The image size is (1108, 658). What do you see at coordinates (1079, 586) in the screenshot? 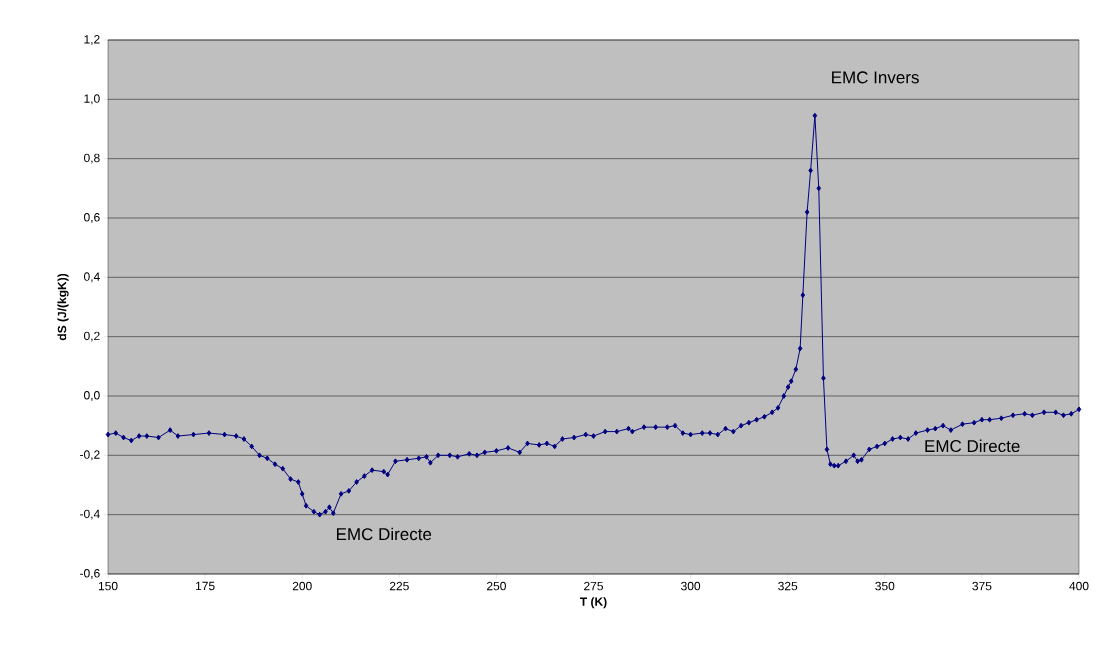
I see `x-tick-label: 400` at bounding box center [1079, 586].